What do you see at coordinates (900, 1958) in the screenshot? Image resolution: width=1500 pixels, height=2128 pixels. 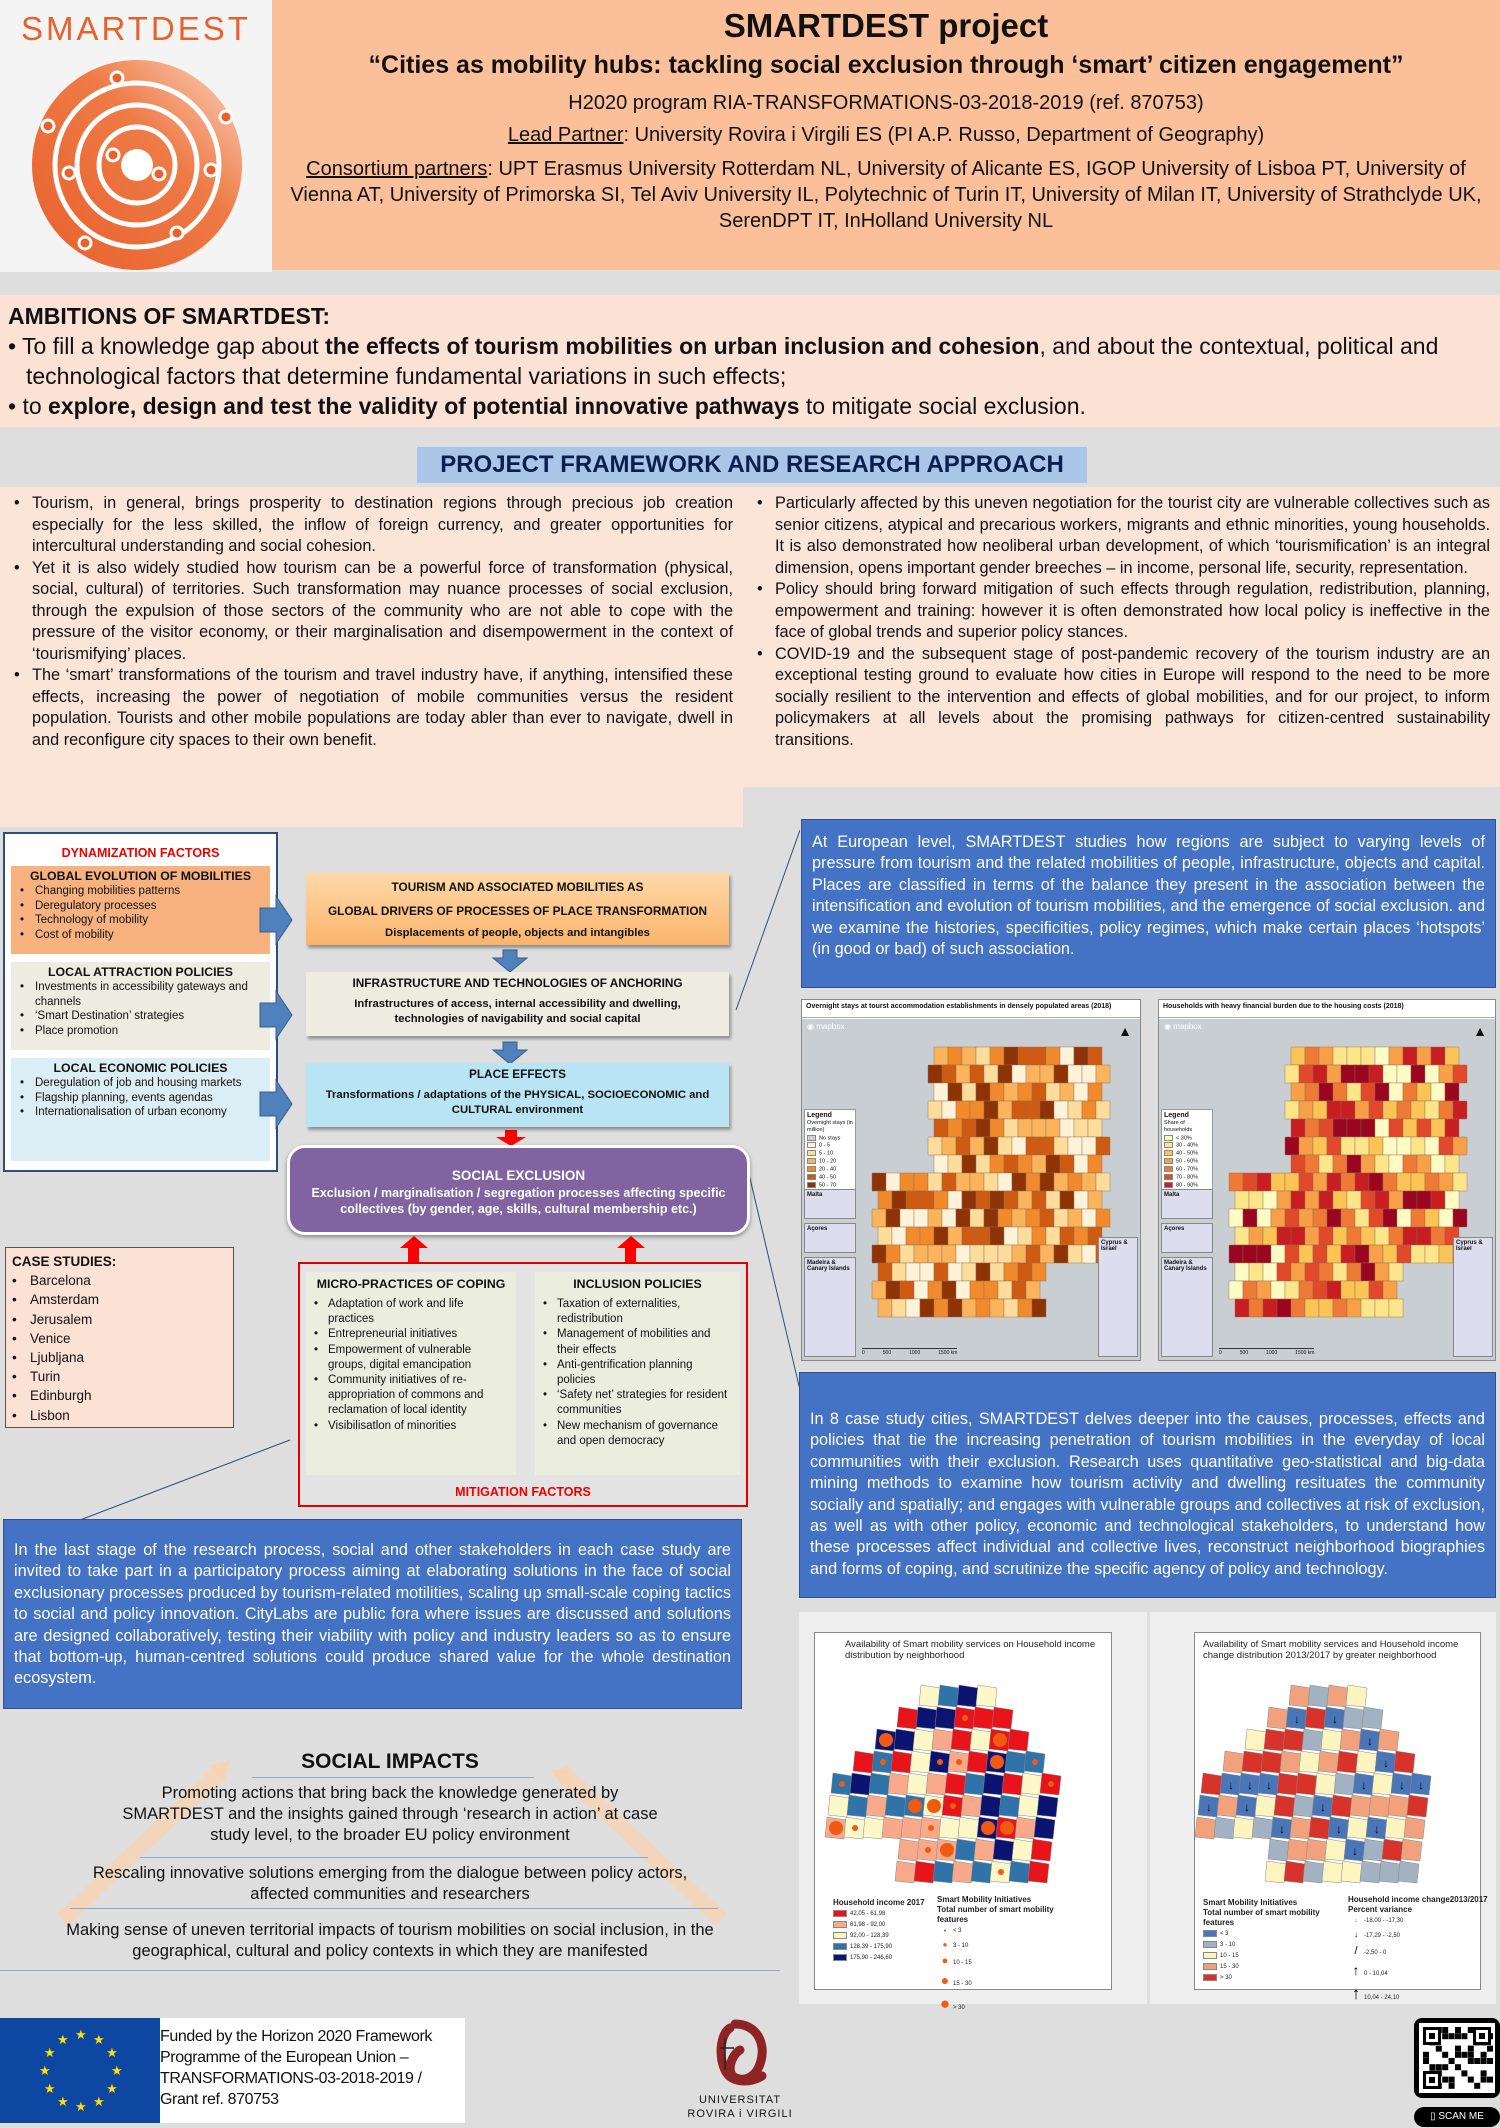 I see `legend-item: 175,90 - 246,60` at bounding box center [900, 1958].